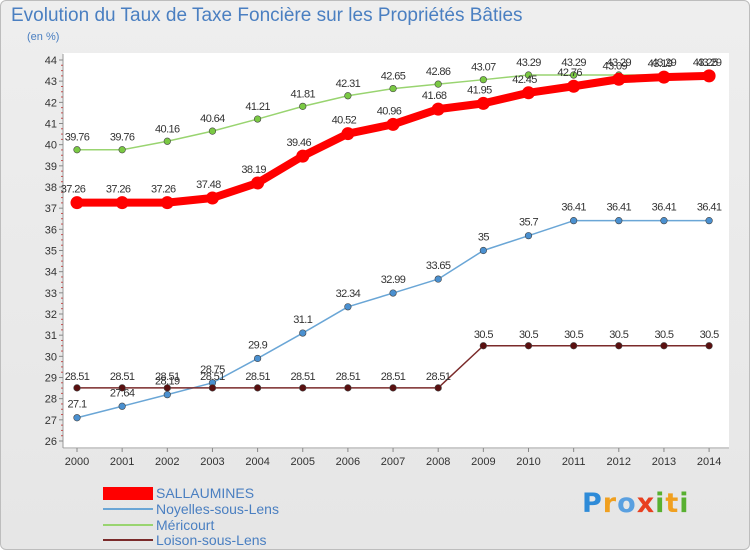 This screenshot has height=550, width=750. I want to click on x-tick-label: 2002, so click(167, 462).